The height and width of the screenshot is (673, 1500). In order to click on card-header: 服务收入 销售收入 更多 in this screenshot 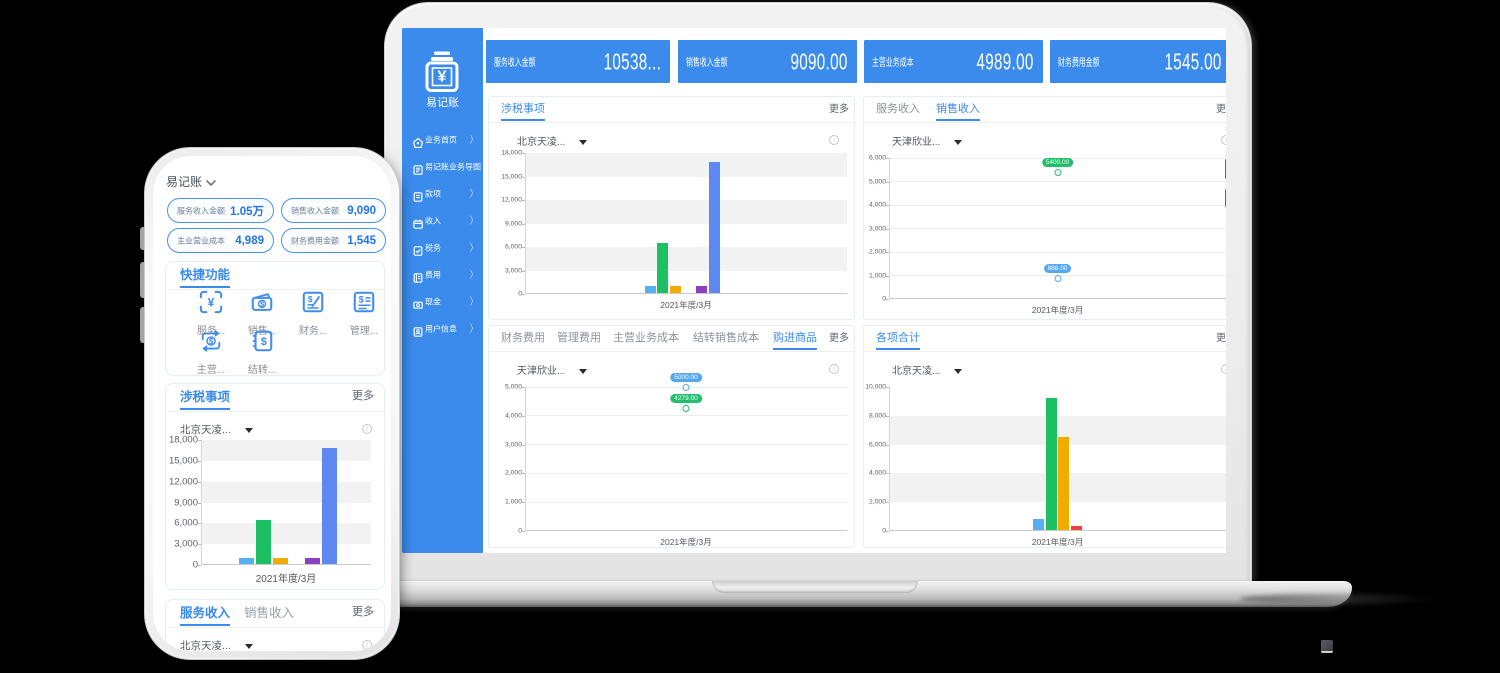, I will do `click(1045, 110)`.